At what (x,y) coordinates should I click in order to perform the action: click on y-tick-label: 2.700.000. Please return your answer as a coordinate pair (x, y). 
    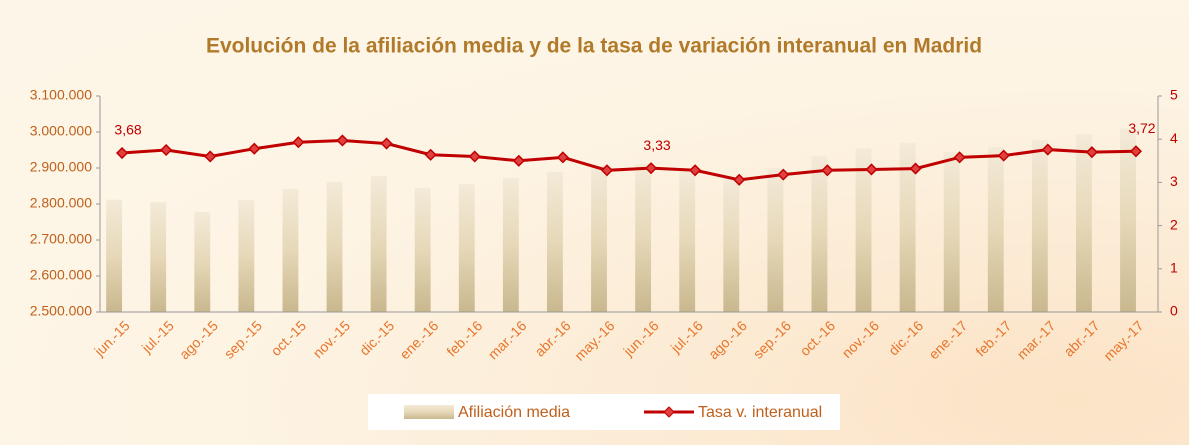
    Looking at the image, I should click on (61, 239).